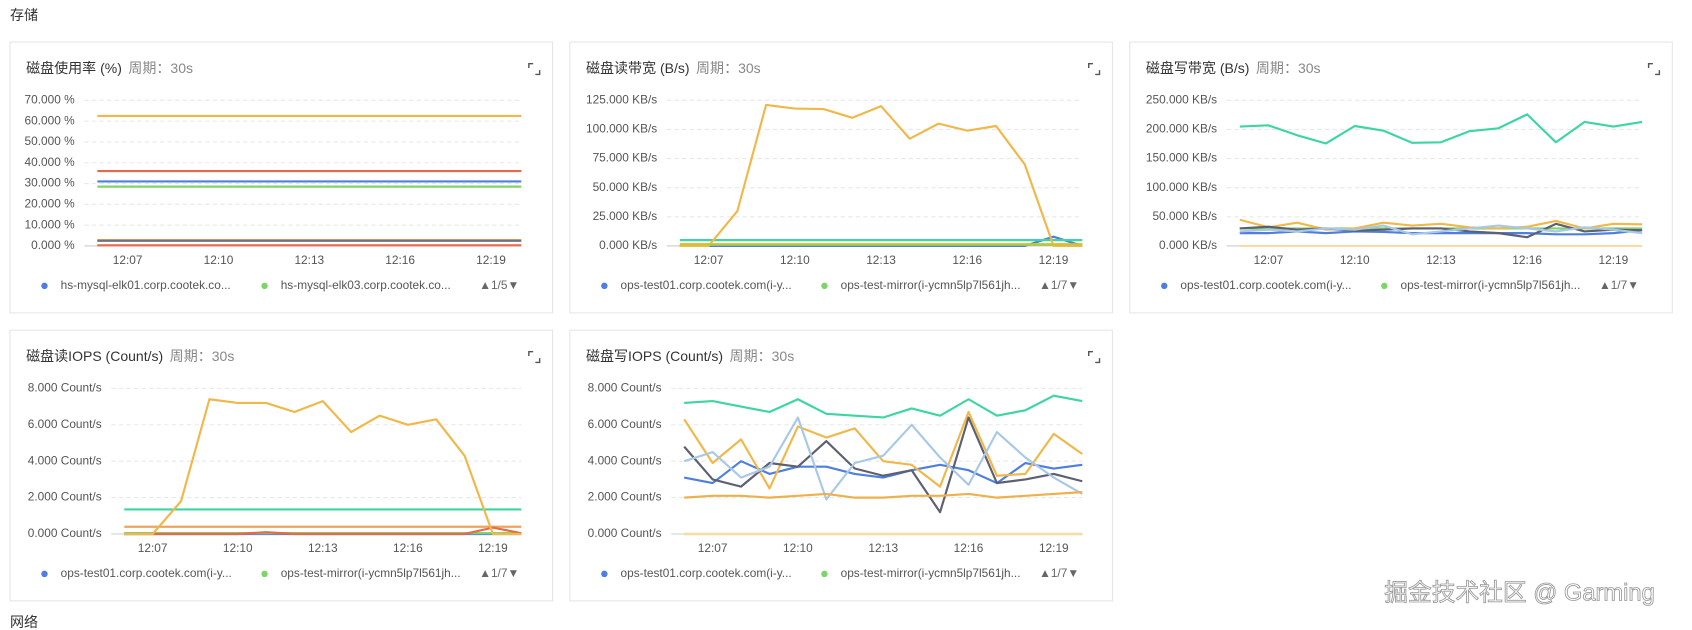  What do you see at coordinates (50, 224) in the screenshot?
I see `y-tick-label: 10.000 %` at bounding box center [50, 224].